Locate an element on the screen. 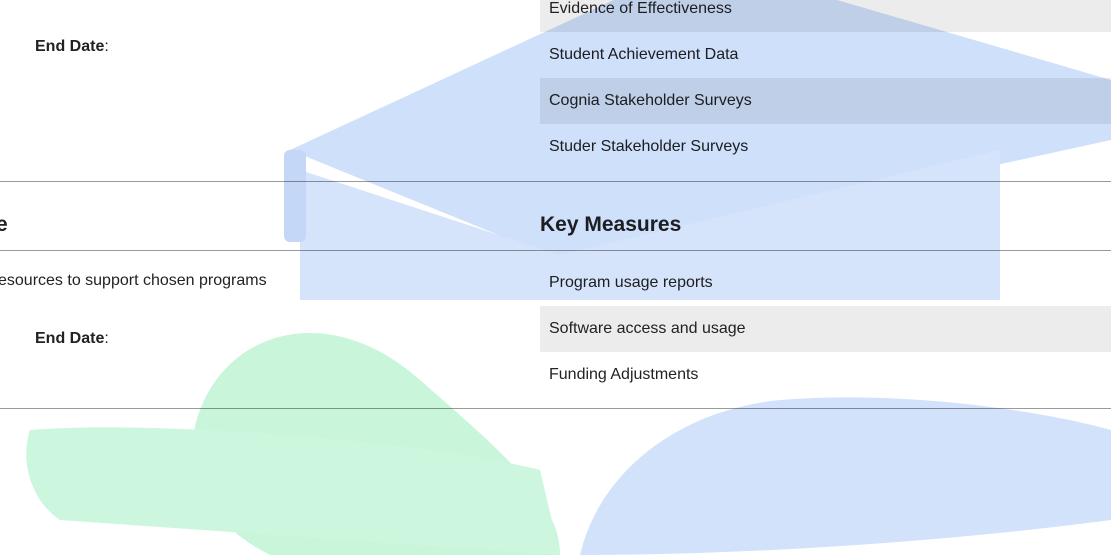 Image resolution: width=1111 pixels, height=560 pixels. measure-row: Evidence of Effectiveness is located at coordinates (825, 16).